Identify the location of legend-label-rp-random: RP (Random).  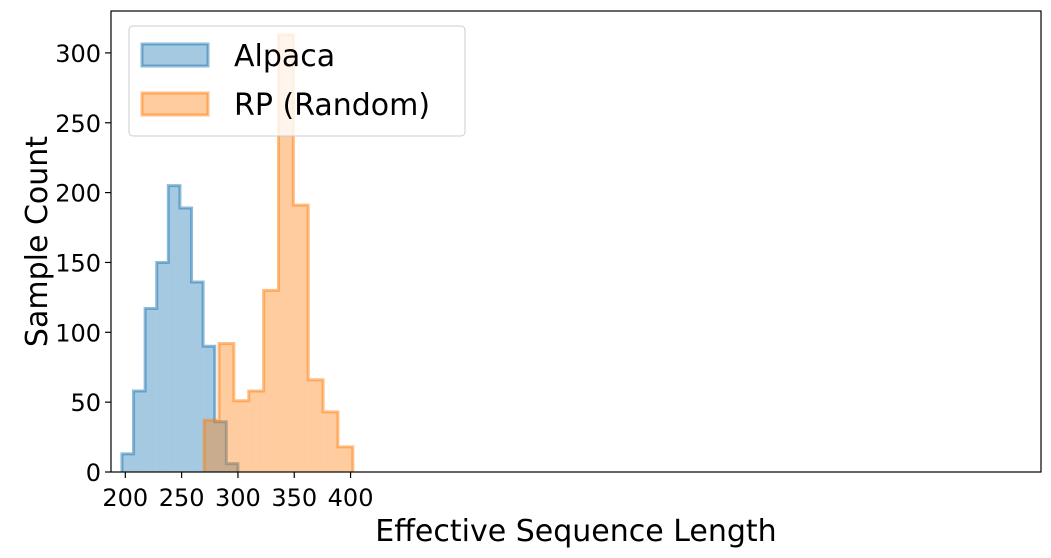
(332, 105).